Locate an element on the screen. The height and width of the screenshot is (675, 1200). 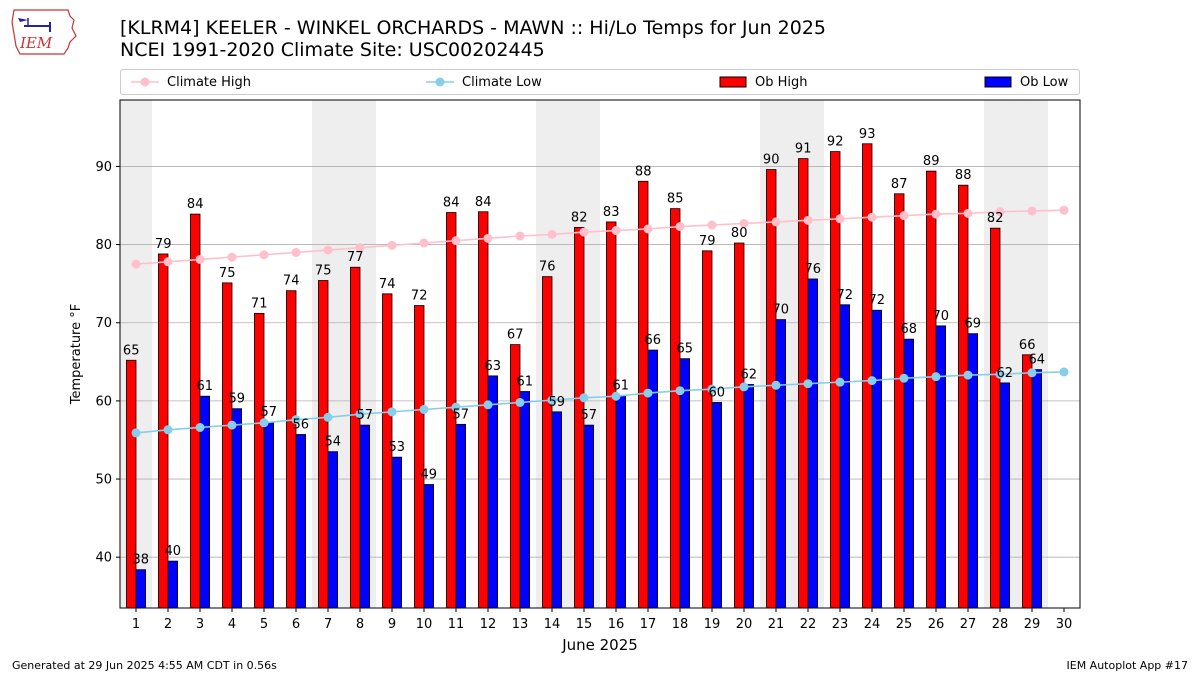
ob-high-value-label: 85 is located at coordinates (675, 199).